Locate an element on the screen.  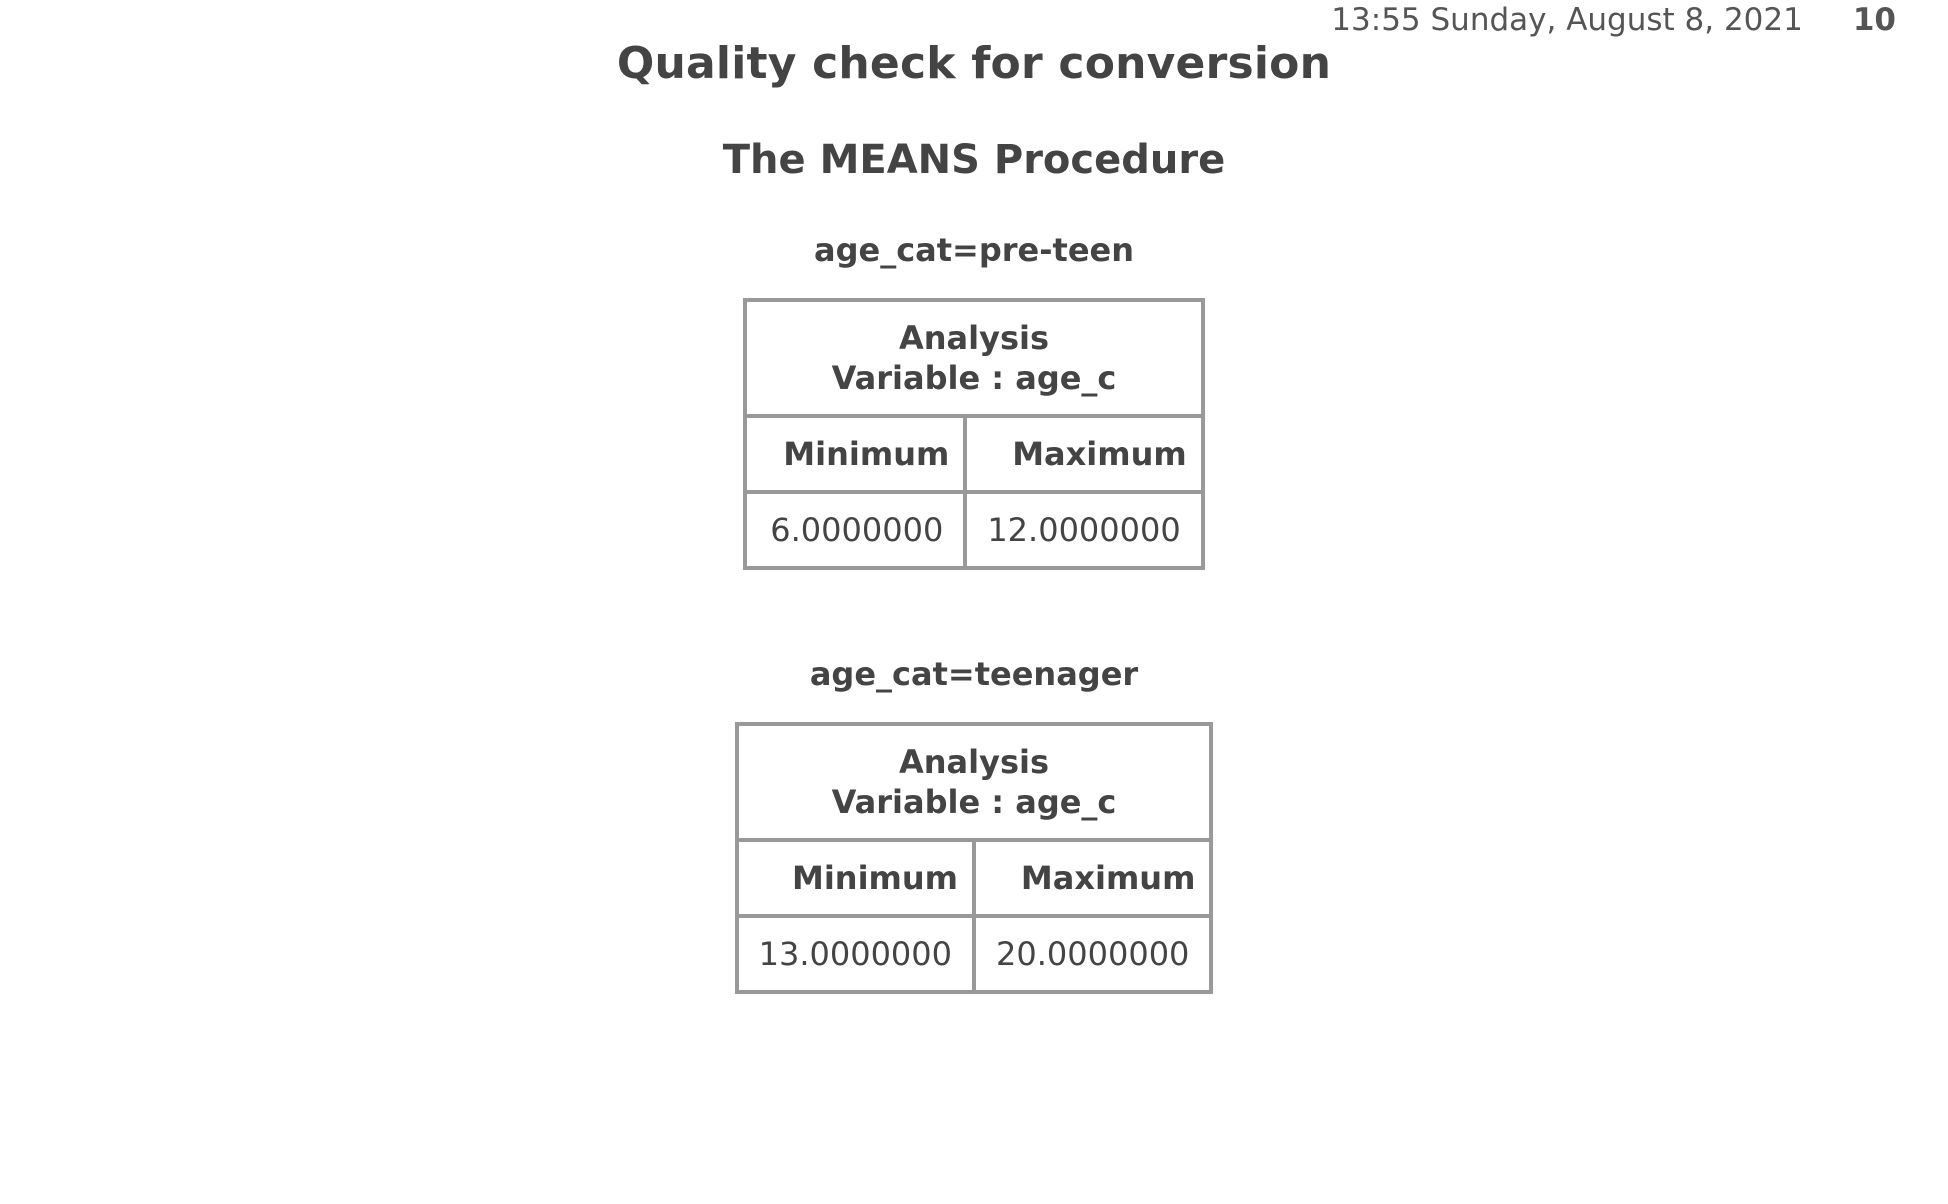
cell-maximum: 20.0000000 is located at coordinates (1092, 954).